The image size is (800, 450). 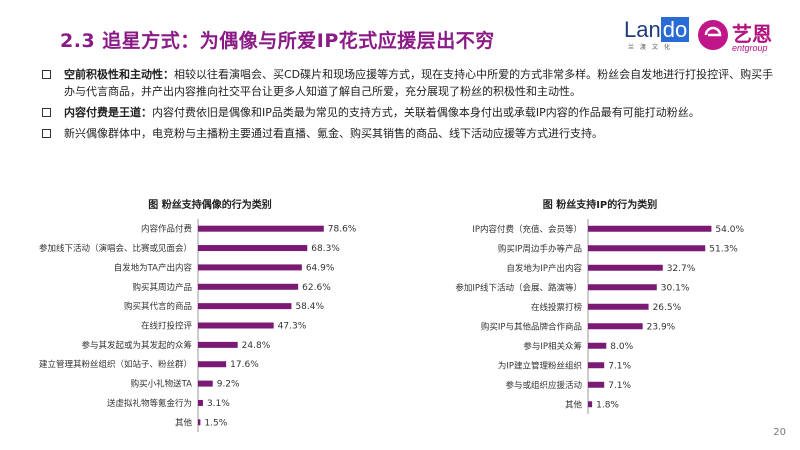 What do you see at coordinates (675, 288) in the screenshot?
I see `value-label: 30.1%` at bounding box center [675, 288].